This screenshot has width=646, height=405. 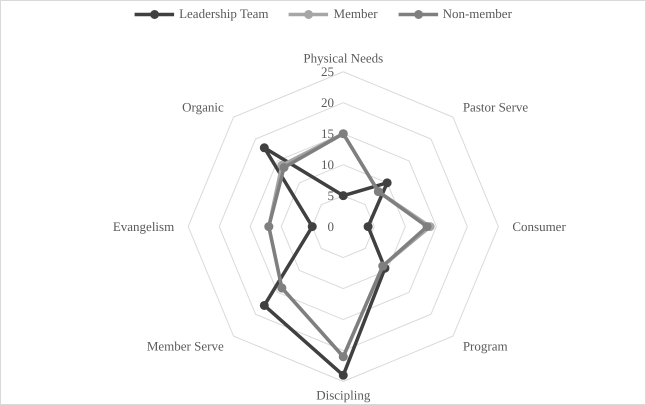 I want to click on y-tick-label: 0, so click(x=330, y=226).